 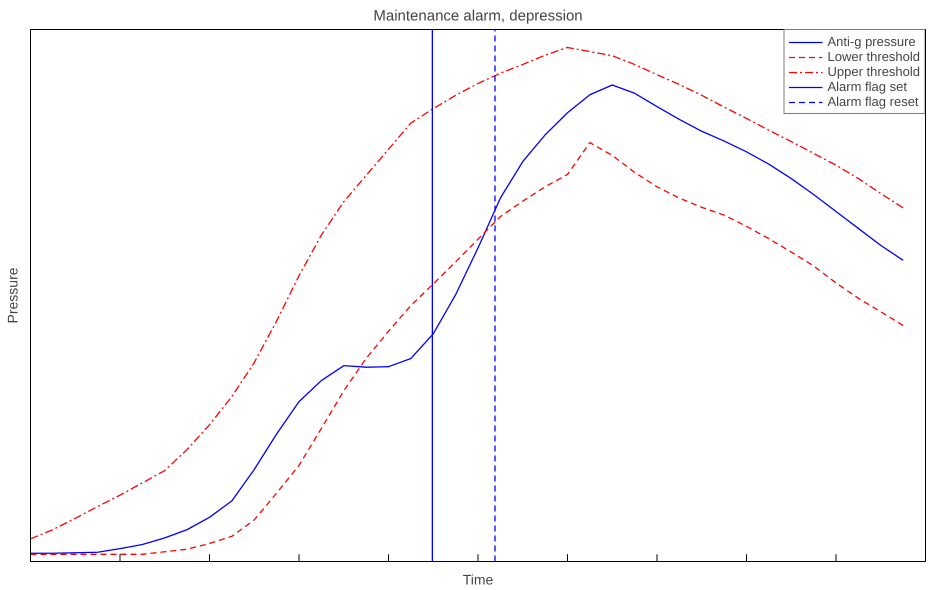 What do you see at coordinates (872, 41) in the screenshot?
I see `legend-label: Anti-g pressure` at bounding box center [872, 41].